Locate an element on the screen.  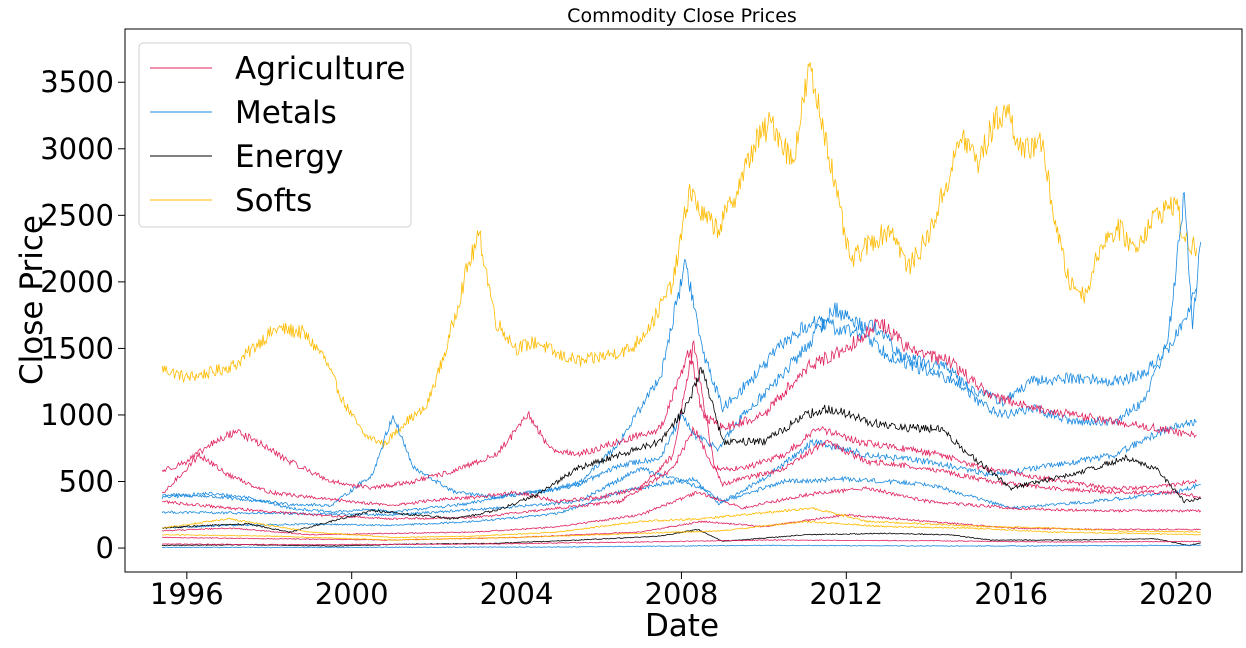
legend: Agriculture Metals Energy Softs is located at coordinates (275, 135).